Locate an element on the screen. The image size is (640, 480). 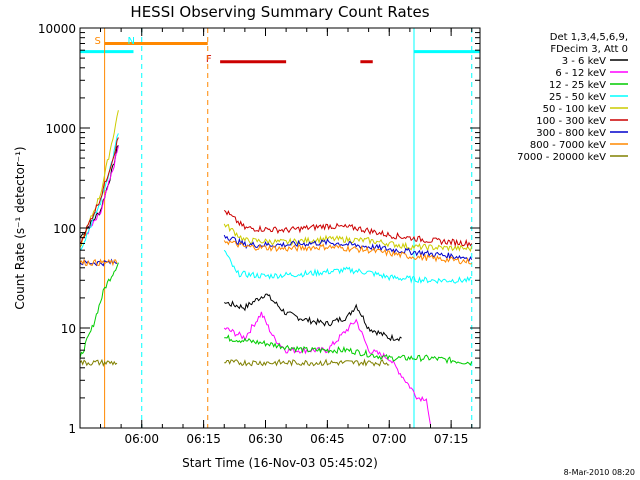
legend-label-7000-20000-kev: 7000 - 20000 keV is located at coordinates (561, 157).